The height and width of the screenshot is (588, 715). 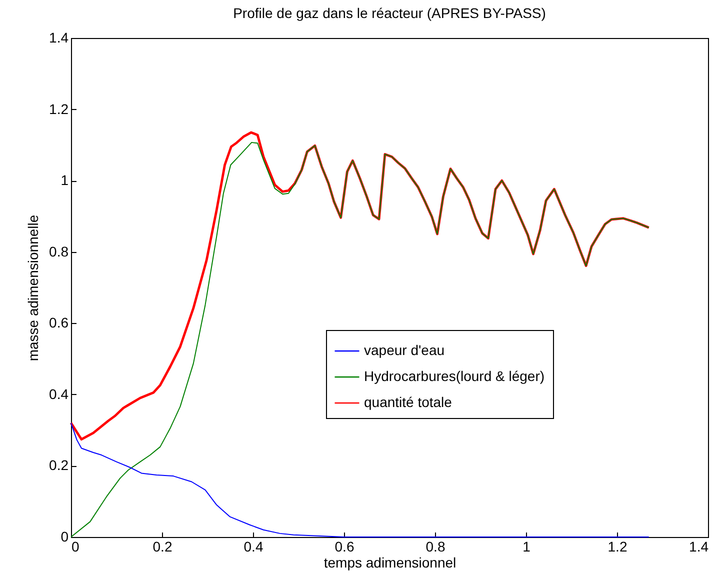 What do you see at coordinates (64, 180) in the screenshot?
I see `y-tick-label: 1` at bounding box center [64, 180].